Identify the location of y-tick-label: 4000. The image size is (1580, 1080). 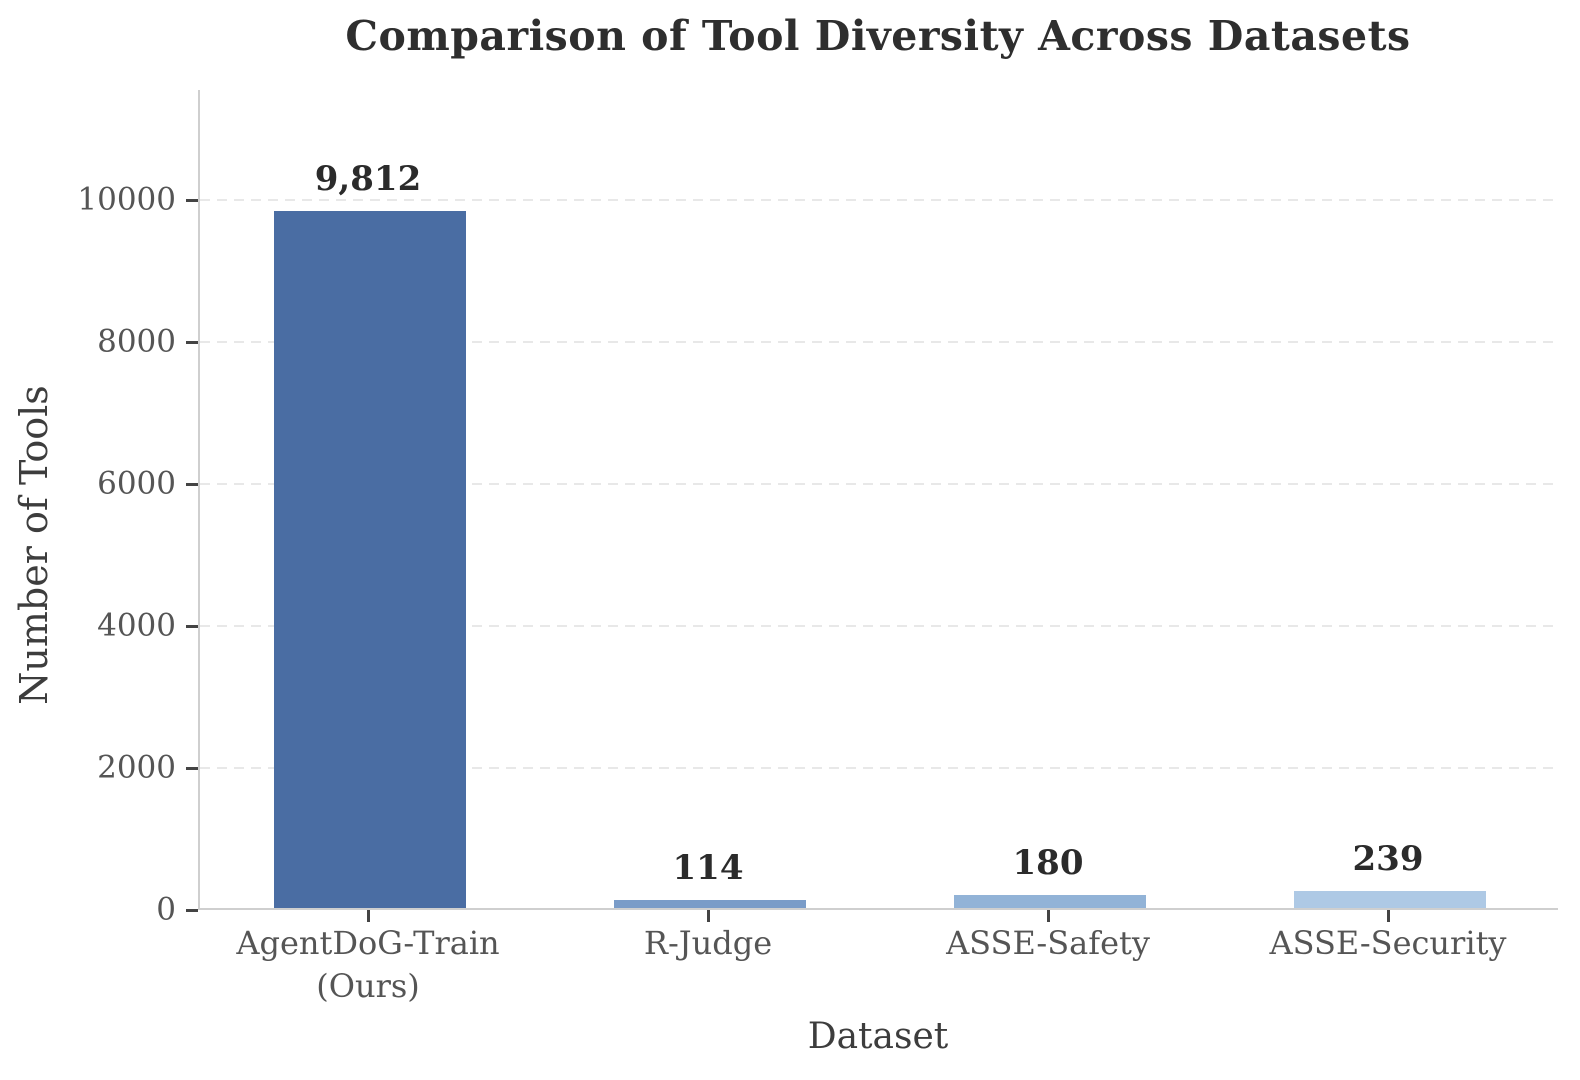
(136, 625).